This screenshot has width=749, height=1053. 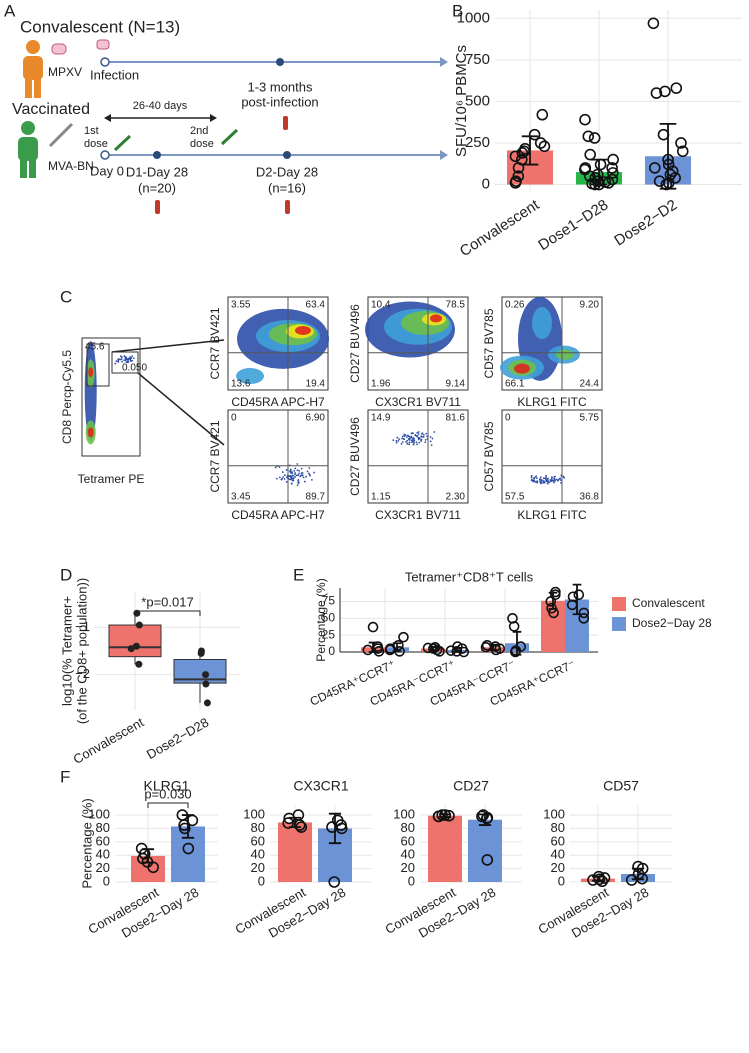 I want to click on y-tick-label: 40, so click(x=558, y=854).